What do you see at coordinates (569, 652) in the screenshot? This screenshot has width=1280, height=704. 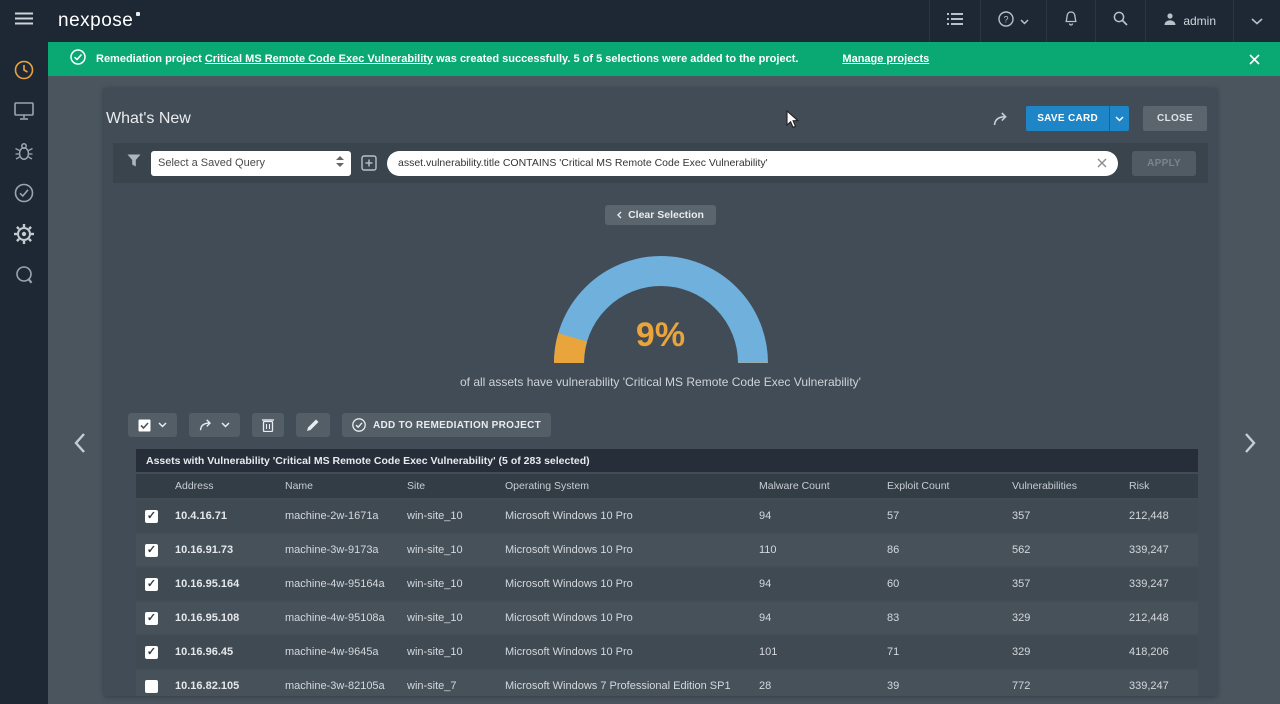 I see `cell-os: Microsoft Windows 10 Pro` at bounding box center [569, 652].